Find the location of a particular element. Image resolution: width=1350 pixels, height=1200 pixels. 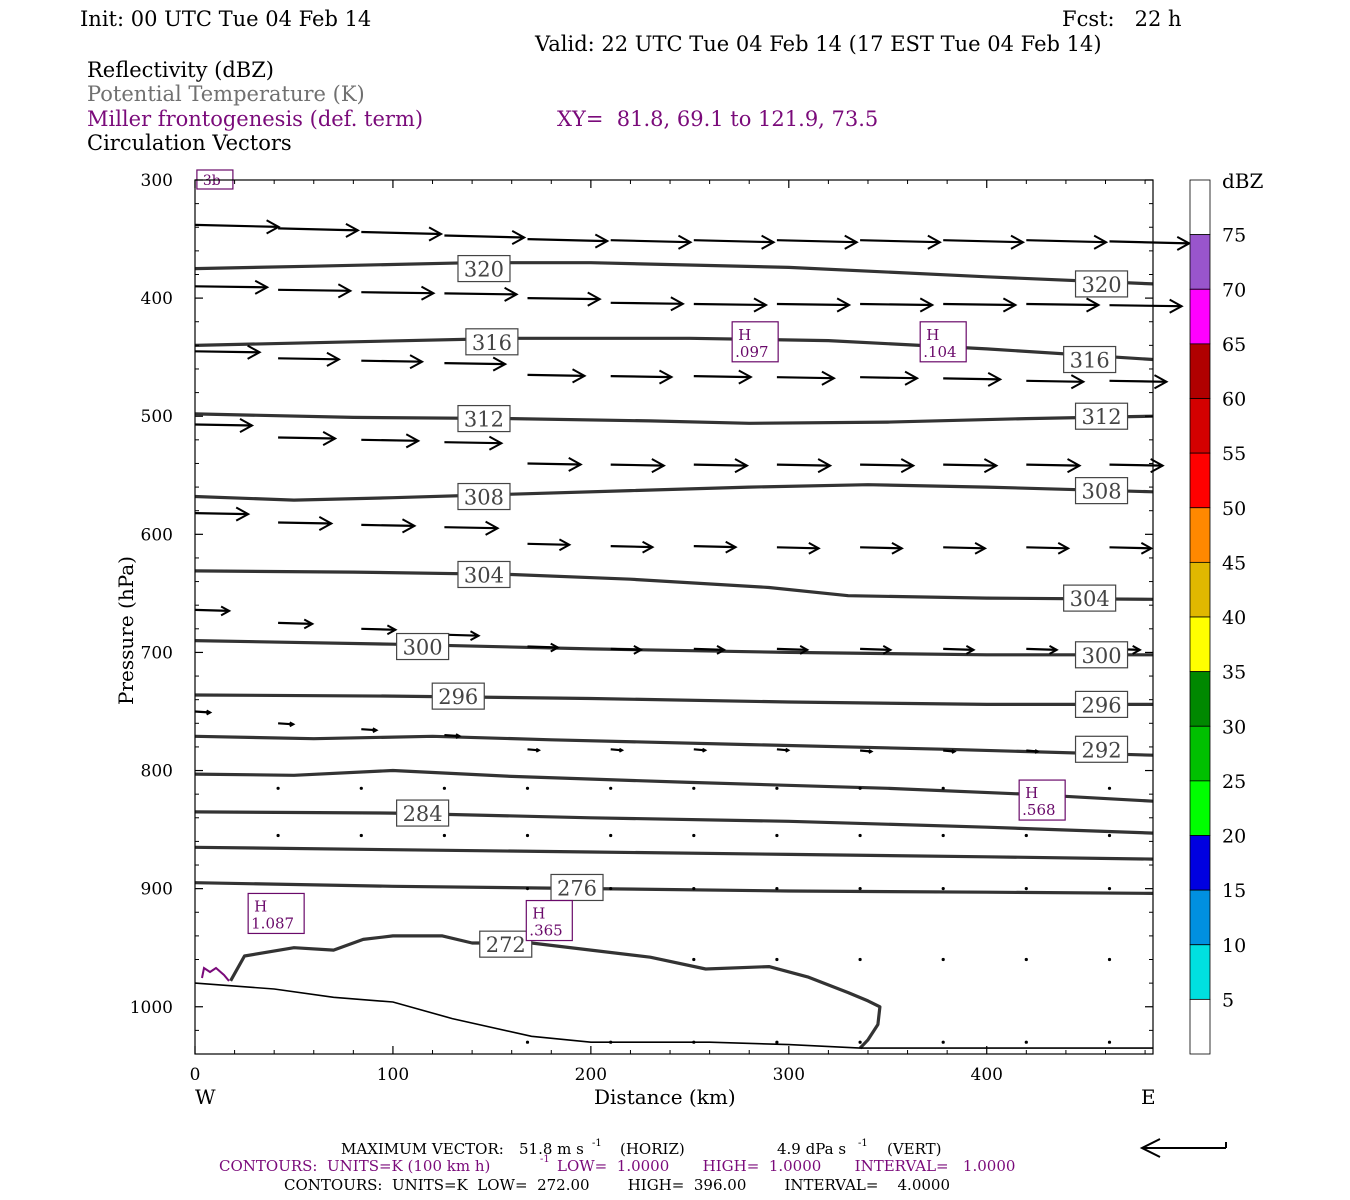

contour-label: 312 is located at coordinates (1101, 416).